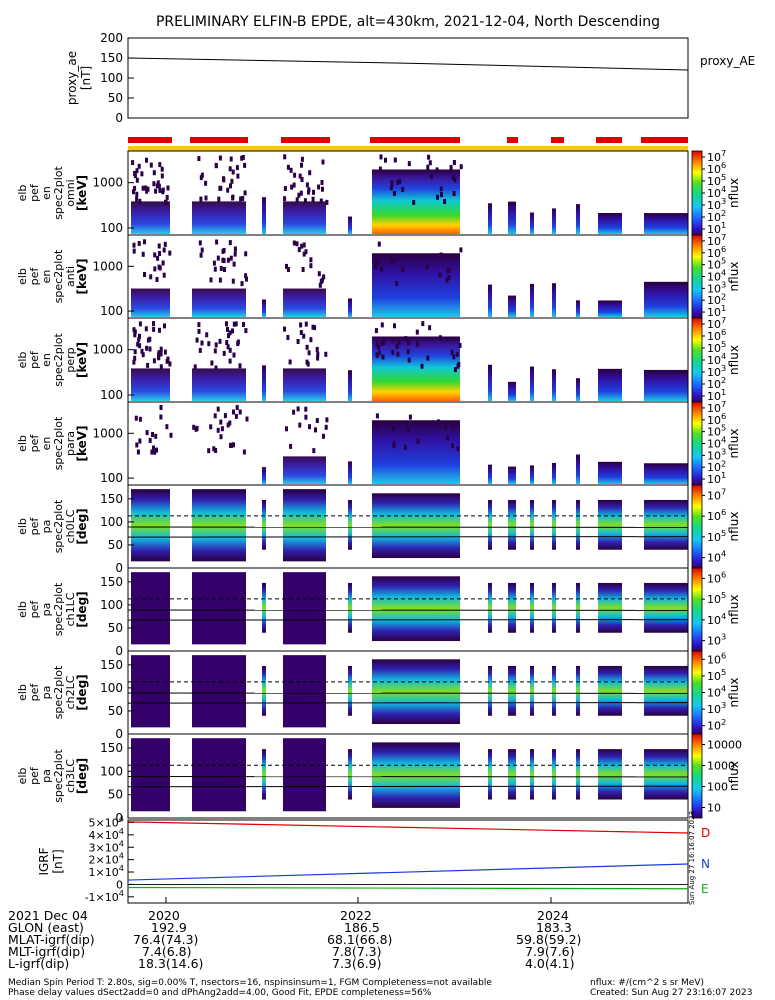  What do you see at coordinates (58, 692) in the screenshot?
I see `panel-ylabel: spec2plot` at bounding box center [58, 692].